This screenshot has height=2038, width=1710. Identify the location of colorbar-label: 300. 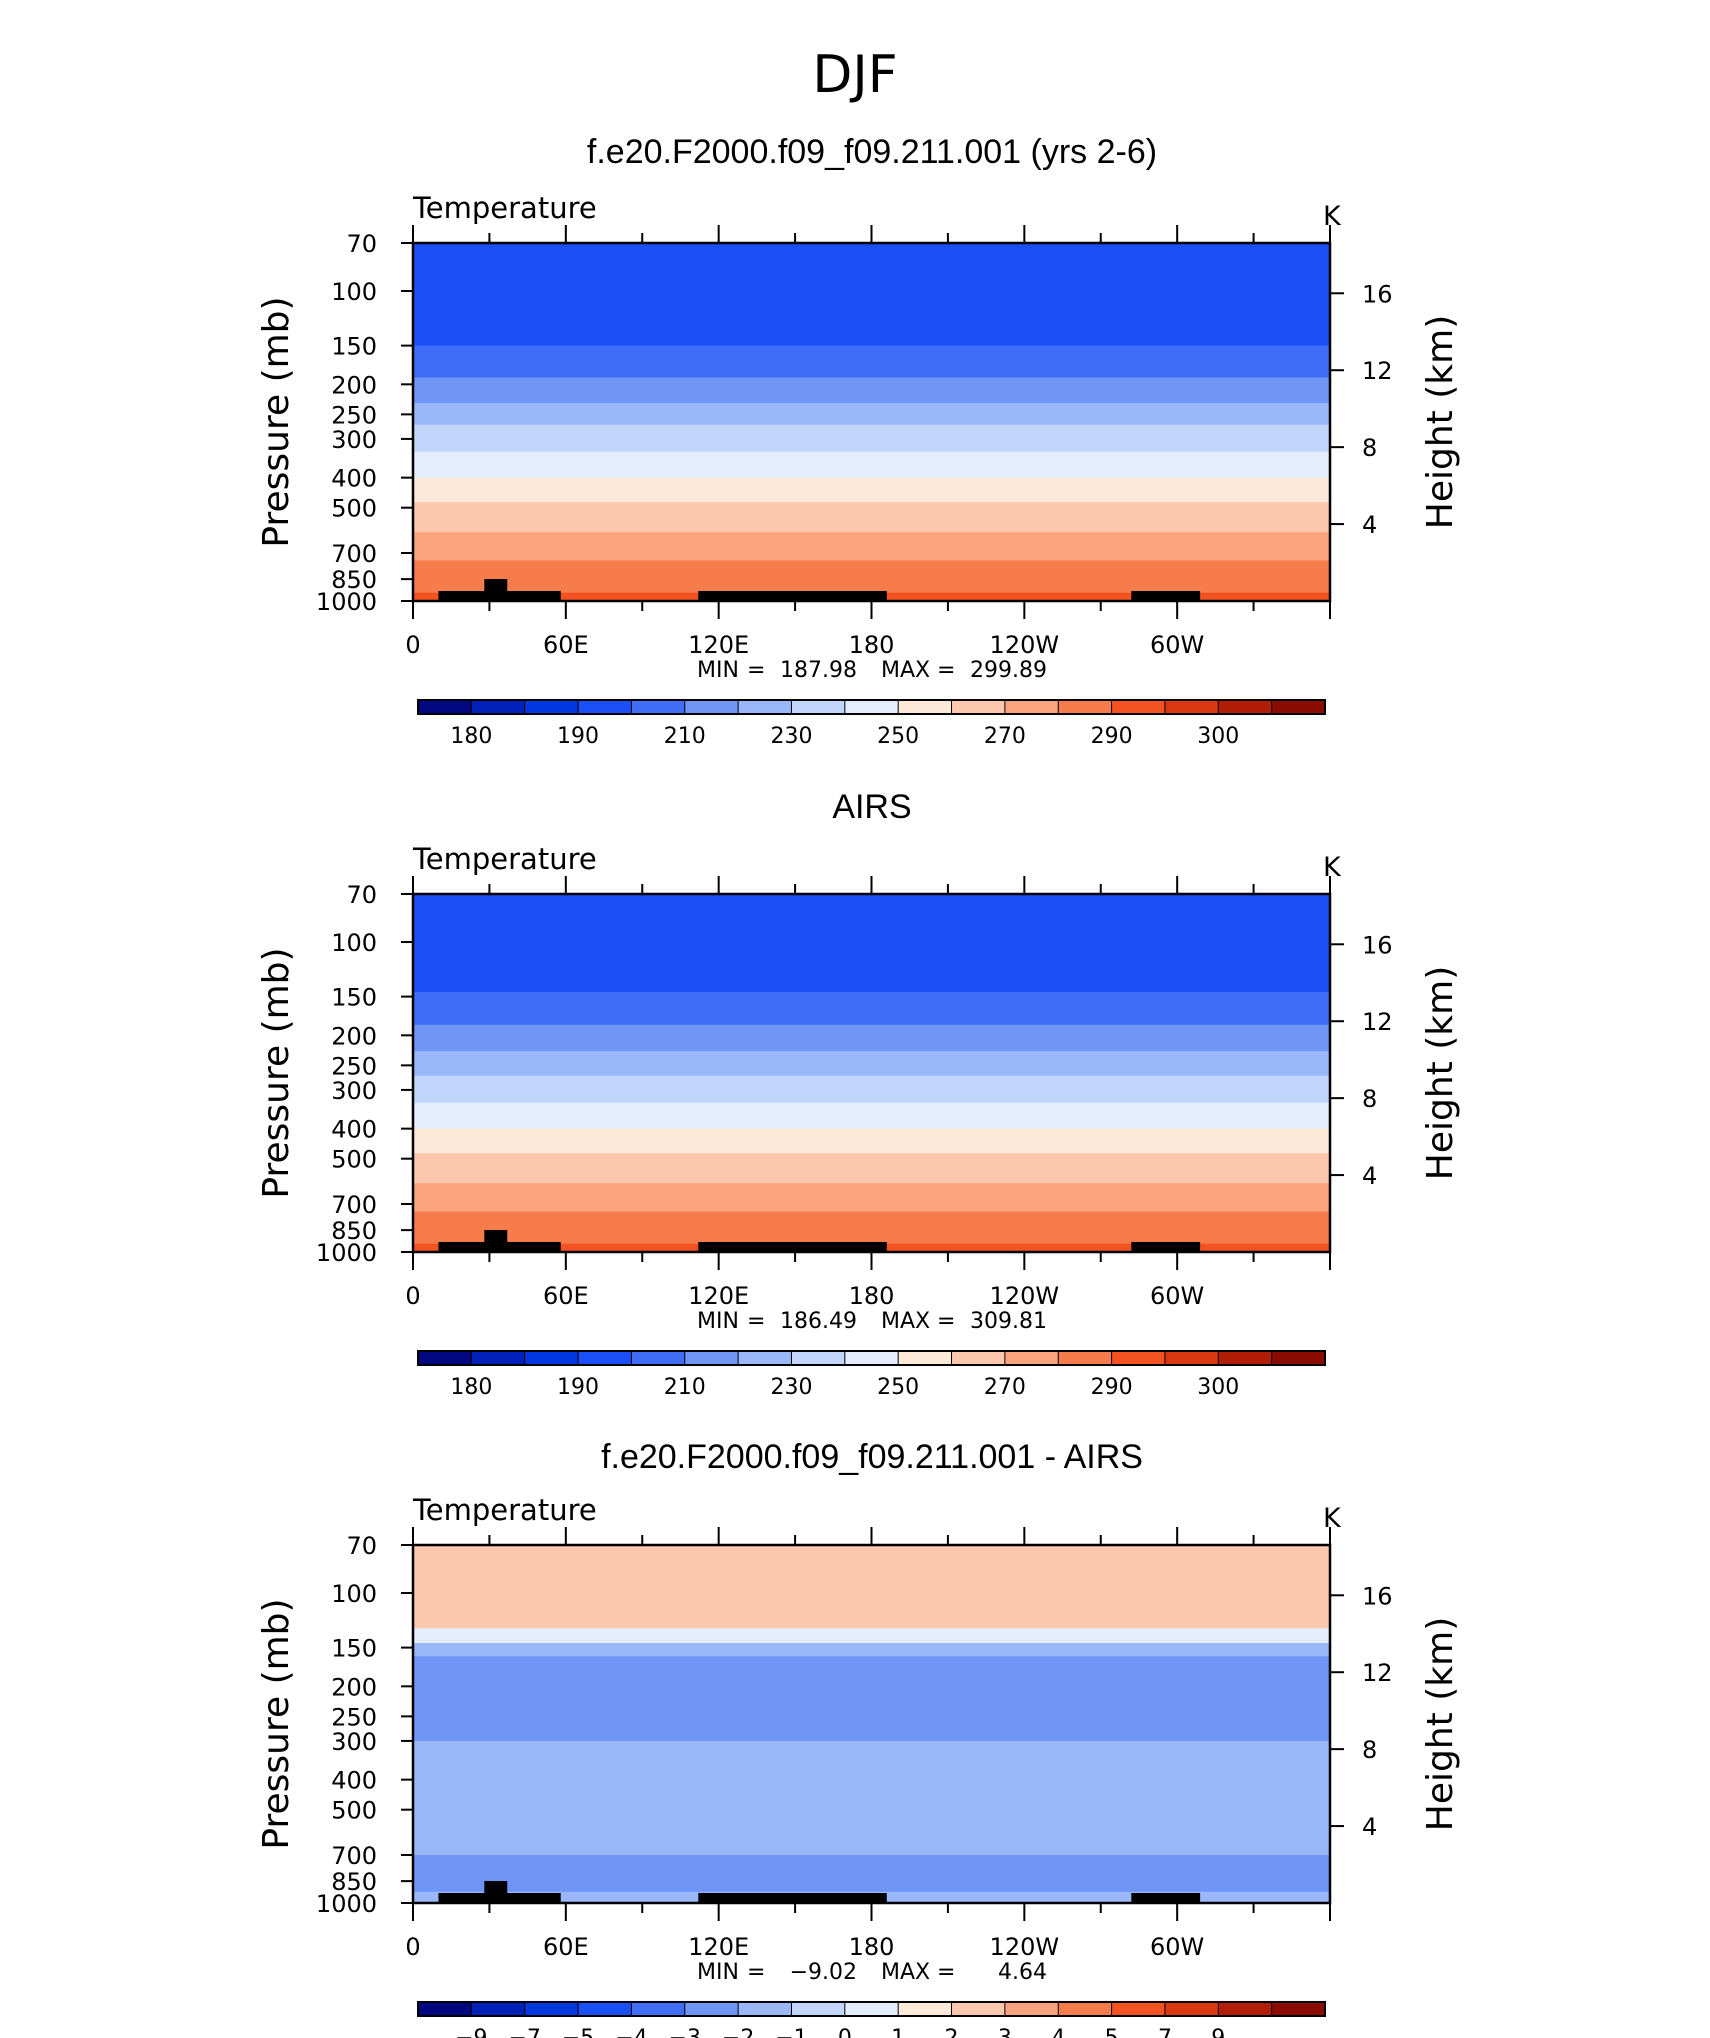
(1218, 1387).